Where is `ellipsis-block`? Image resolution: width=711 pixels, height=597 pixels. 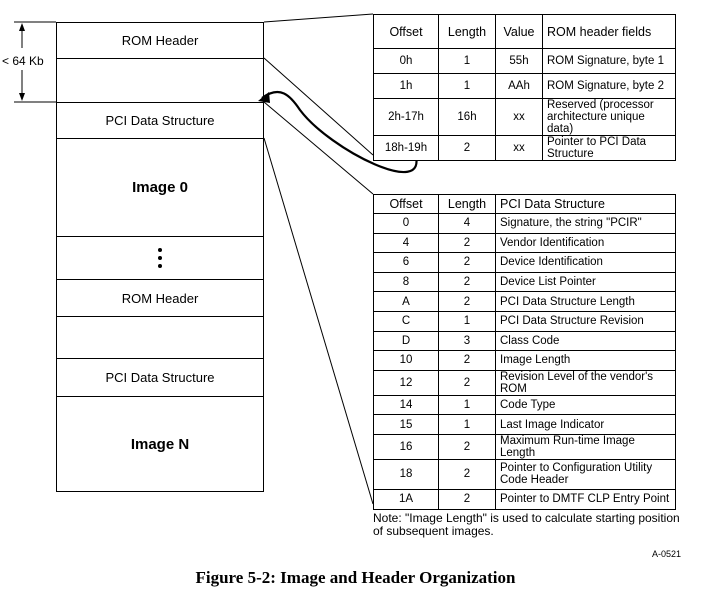 ellipsis-block is located at coordinates (160, 258).